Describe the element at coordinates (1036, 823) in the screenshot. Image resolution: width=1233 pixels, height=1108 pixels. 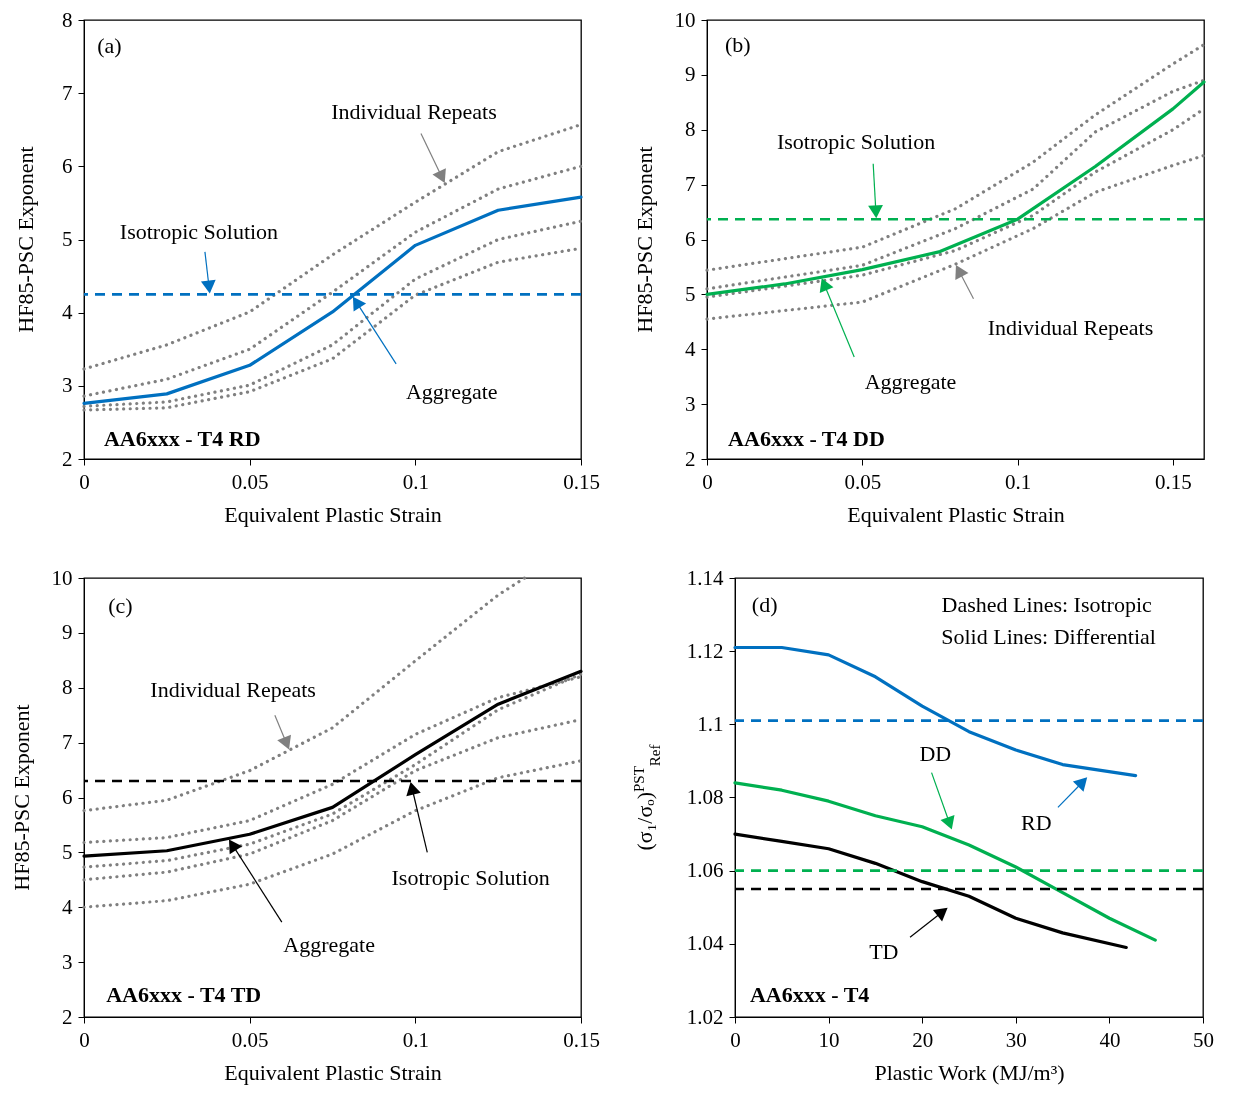
I see `legend-label: RD` at that location.